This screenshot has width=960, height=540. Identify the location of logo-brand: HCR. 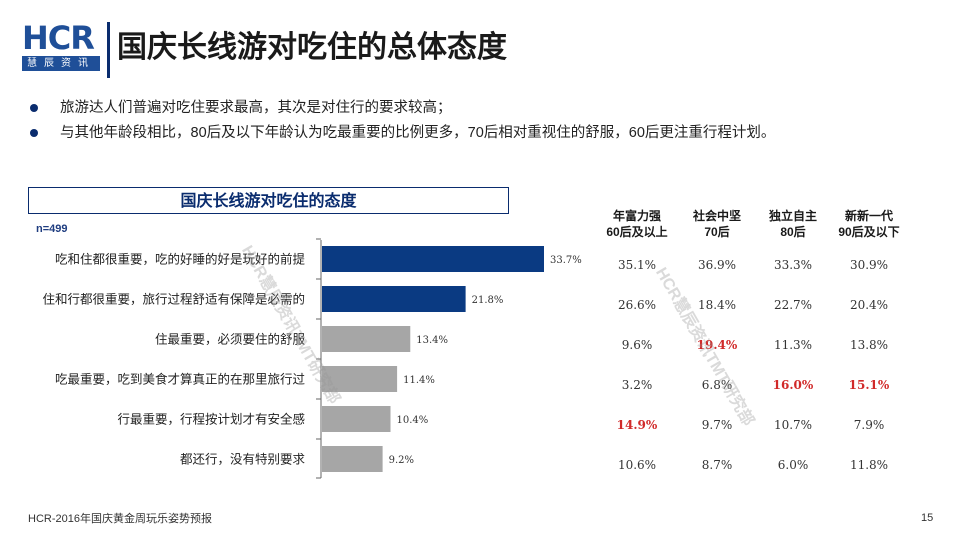
(58, 38).